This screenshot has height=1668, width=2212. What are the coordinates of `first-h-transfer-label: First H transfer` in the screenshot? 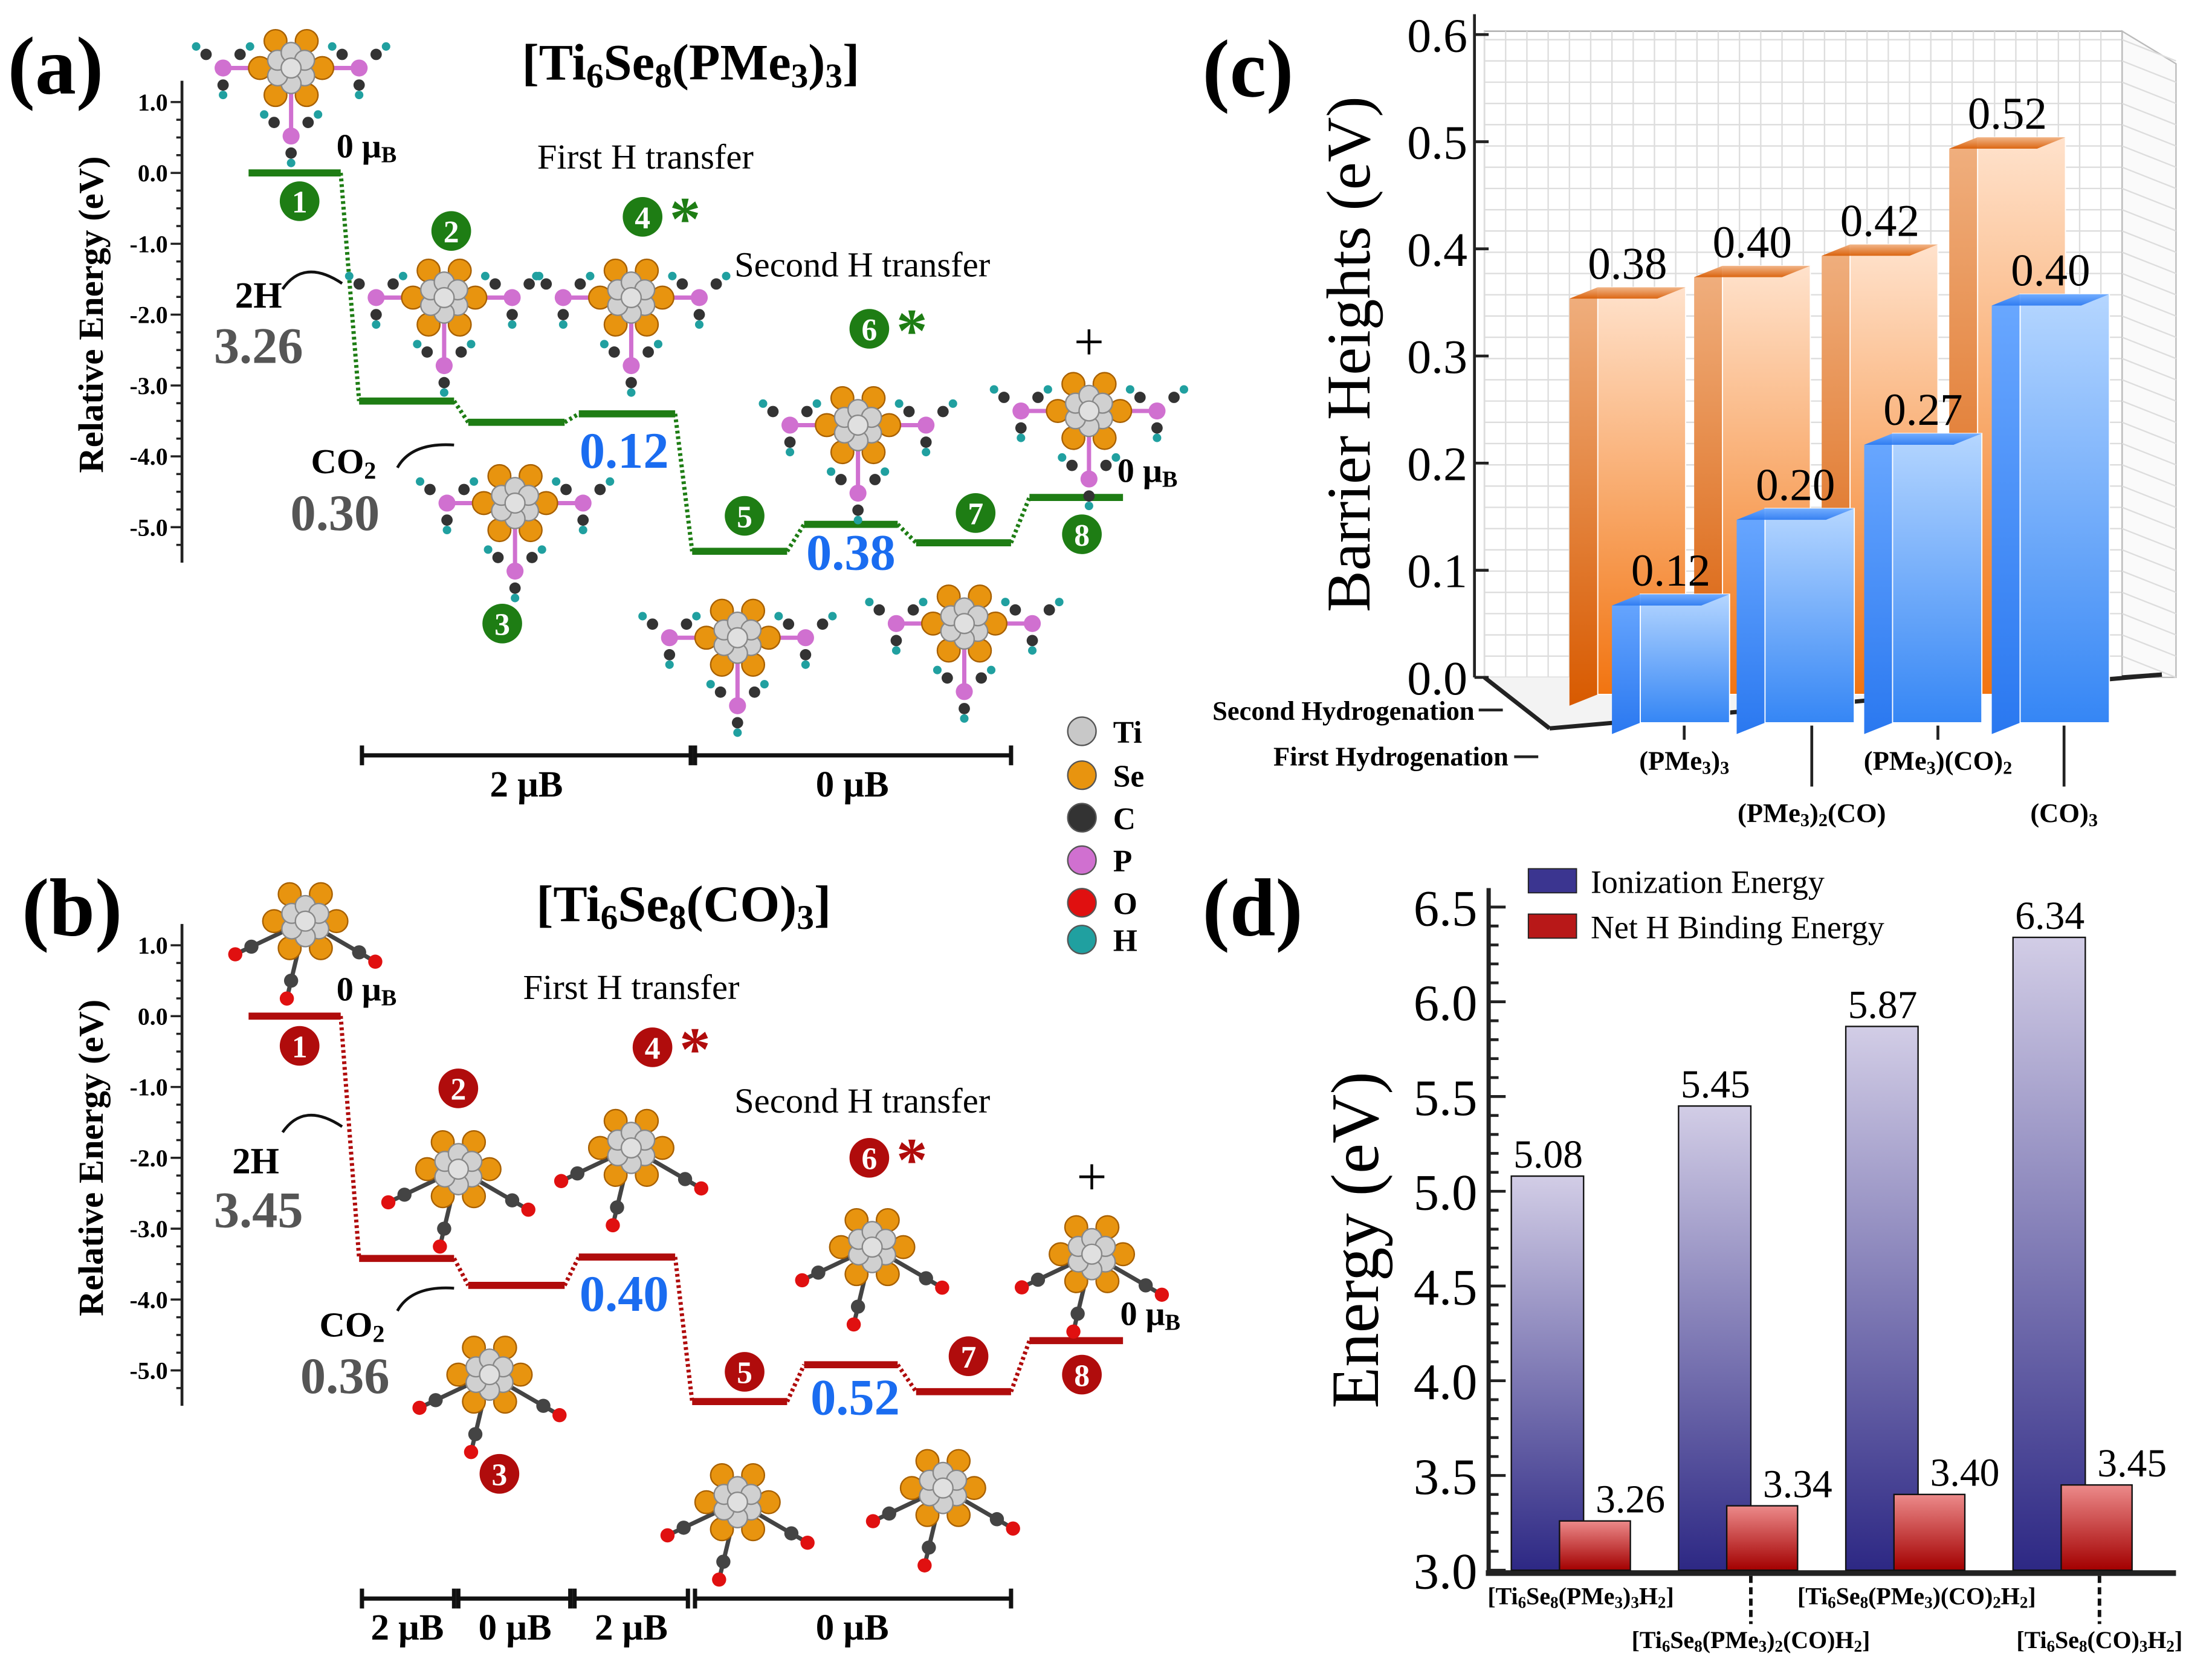 It's located at (645, 156).